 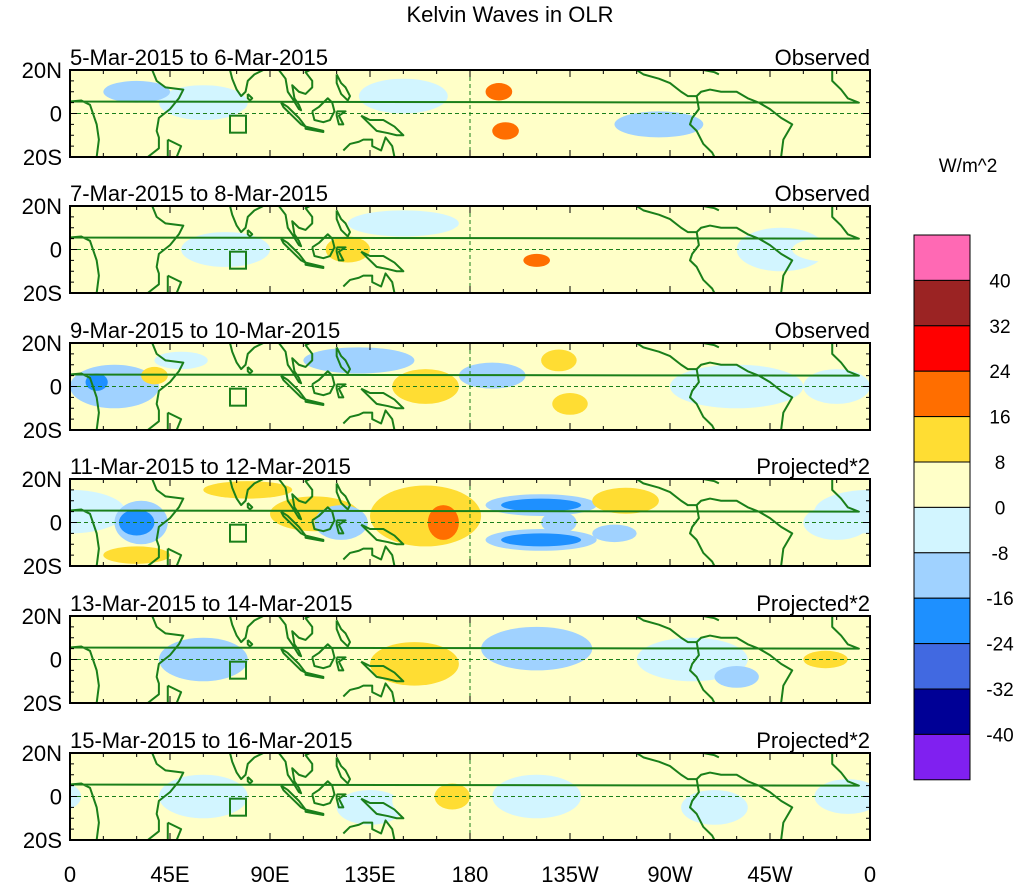 I want to click on panel-date-range: 15-Mar-2015 to 16-Mar-2015, so click(x=211, y=740).